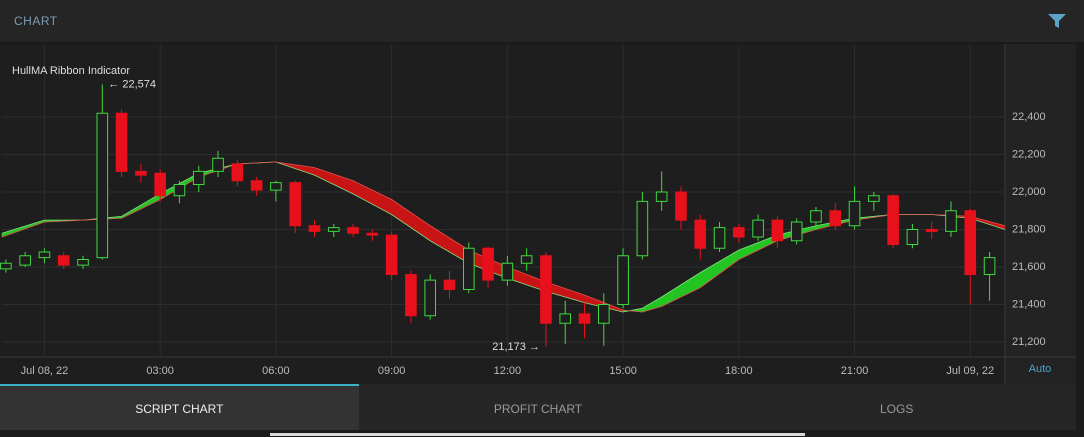  What do you see at coordinates (897, 409) in the screenshot?
I see `tab: LOGS` at bounding box center [897, 409].